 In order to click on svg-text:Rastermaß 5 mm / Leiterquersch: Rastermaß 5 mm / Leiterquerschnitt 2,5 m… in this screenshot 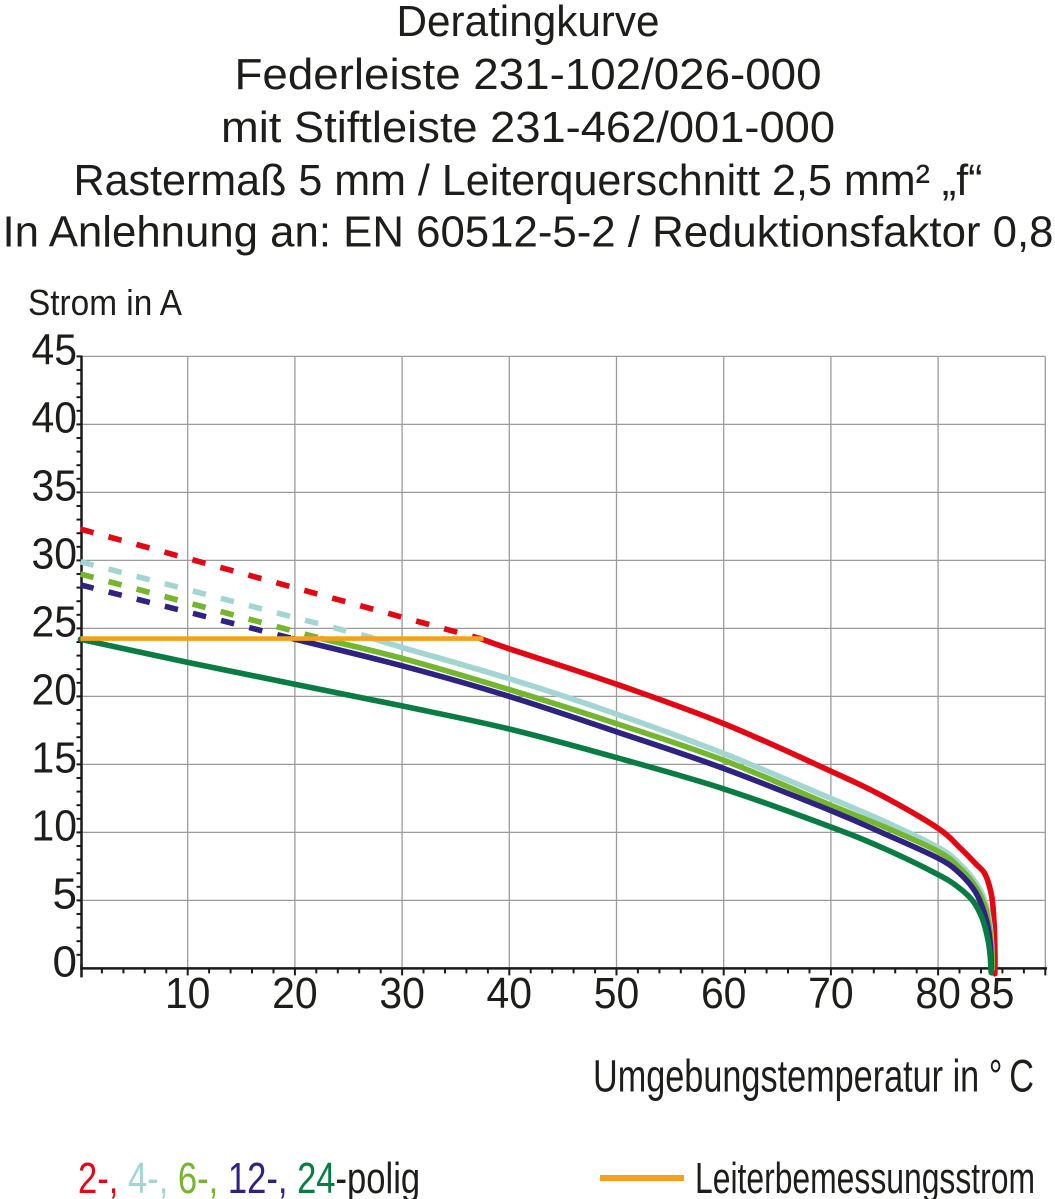, I will do `click(528, 180)`.